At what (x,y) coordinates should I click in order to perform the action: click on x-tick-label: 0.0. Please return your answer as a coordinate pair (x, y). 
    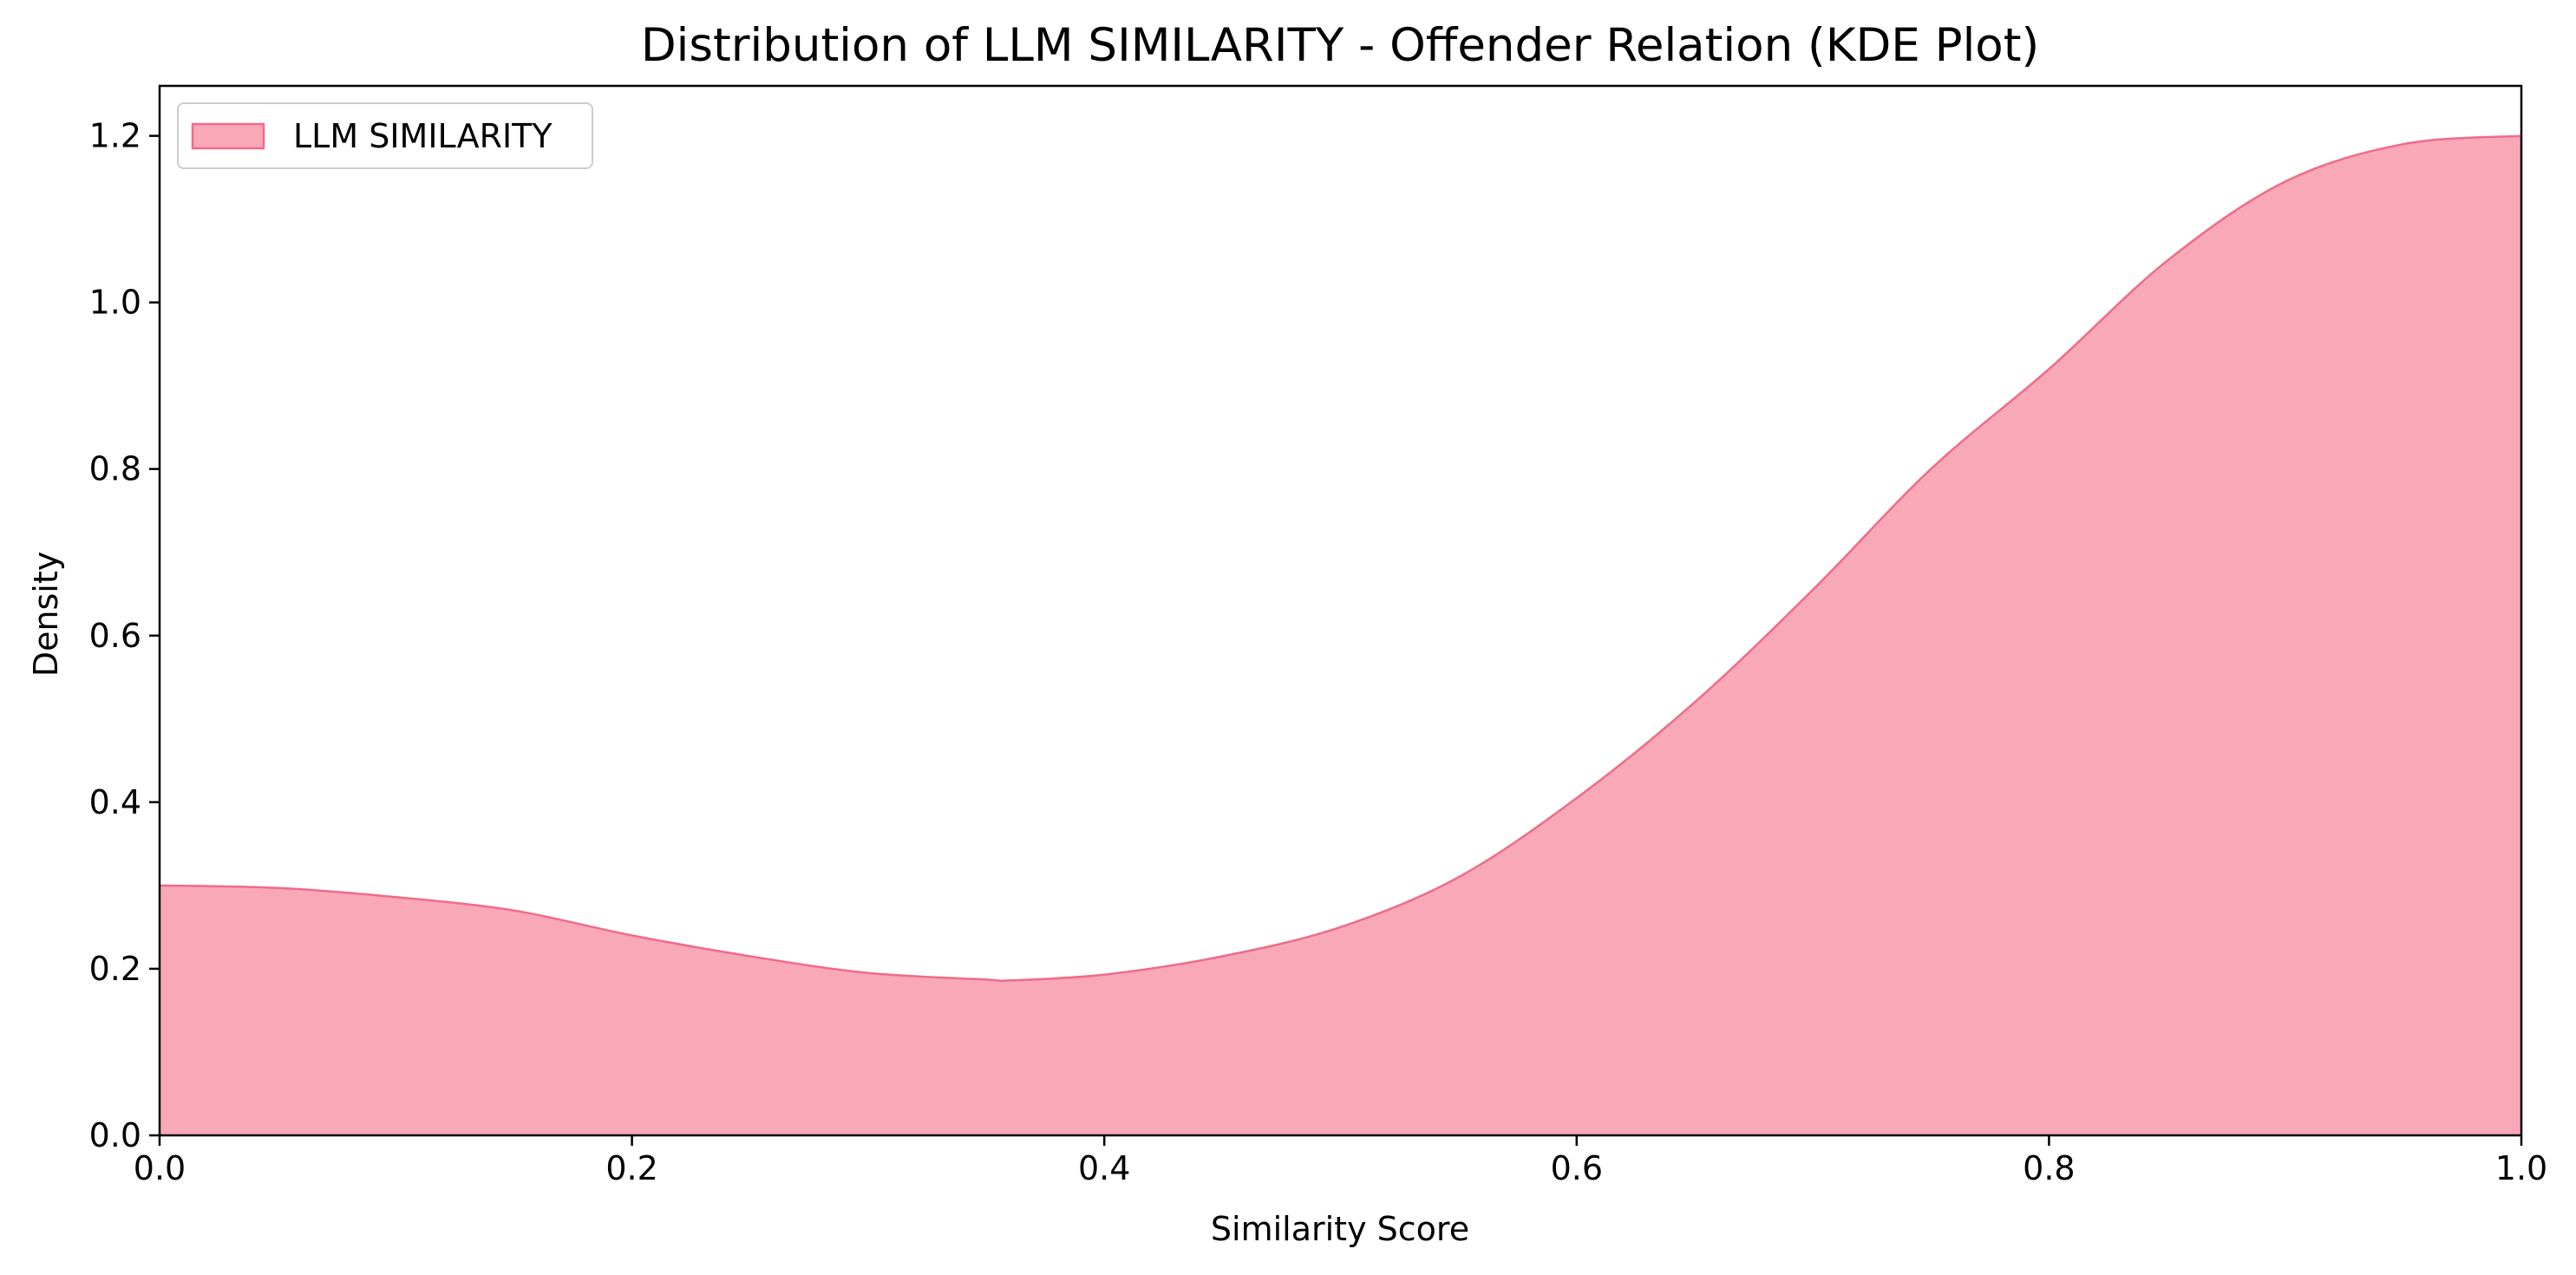
    Looking at the image, I should click on (160, 1168).